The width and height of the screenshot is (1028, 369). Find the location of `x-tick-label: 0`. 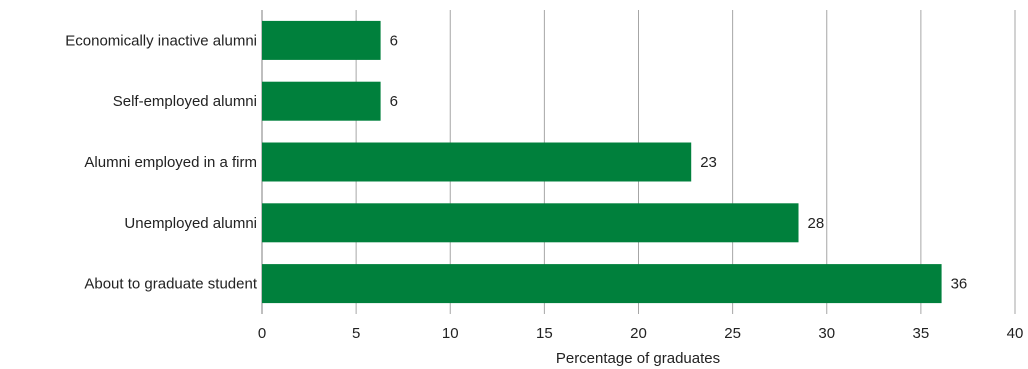

x-tick-label: 0 is located at coordinates (262, 333).